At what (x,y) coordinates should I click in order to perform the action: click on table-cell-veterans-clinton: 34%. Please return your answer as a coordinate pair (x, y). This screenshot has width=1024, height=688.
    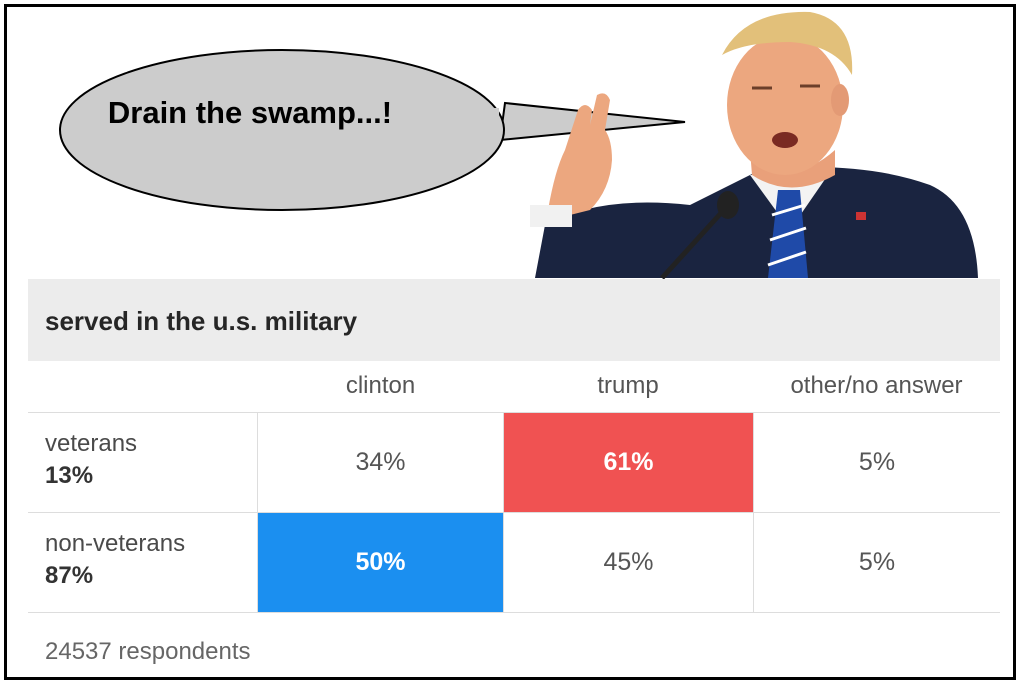
    Looking at the image, I should click on (380, 462).